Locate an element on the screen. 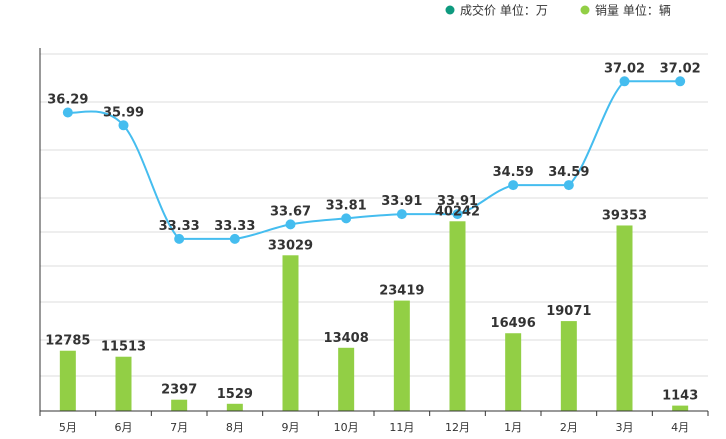 The image size is (726, 439). price-value-label: 33.67 is located at coordinates (290, 211).